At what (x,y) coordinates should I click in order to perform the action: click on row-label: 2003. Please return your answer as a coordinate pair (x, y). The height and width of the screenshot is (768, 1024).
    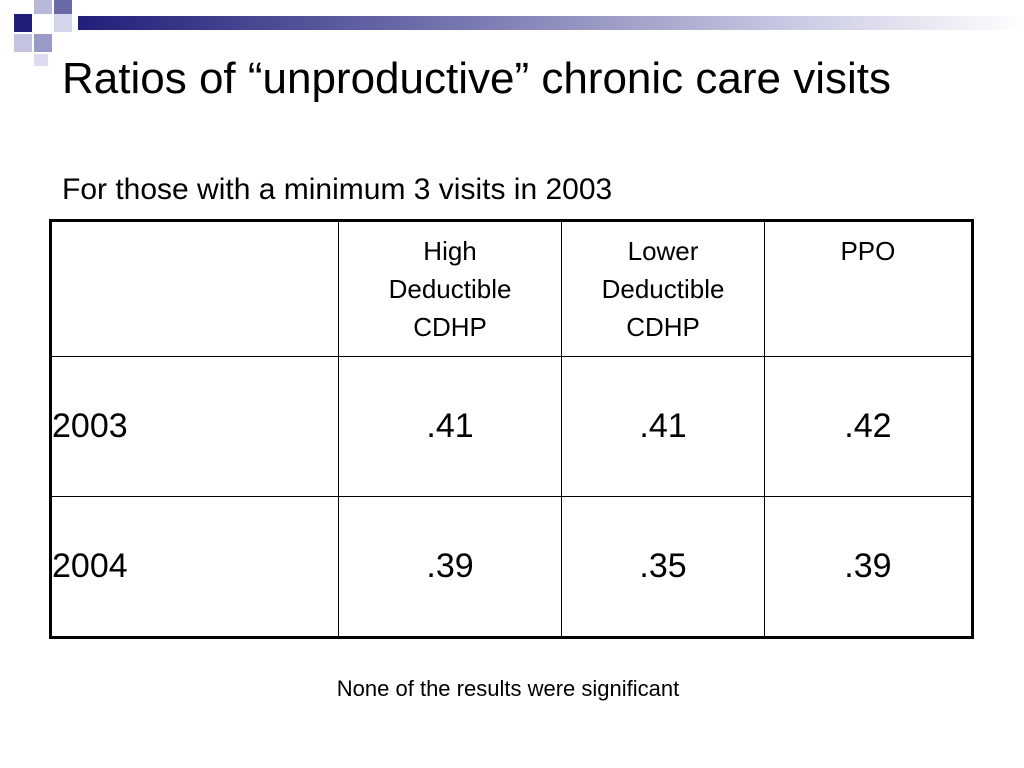
    Looking at the image, I should click on (194, 426).